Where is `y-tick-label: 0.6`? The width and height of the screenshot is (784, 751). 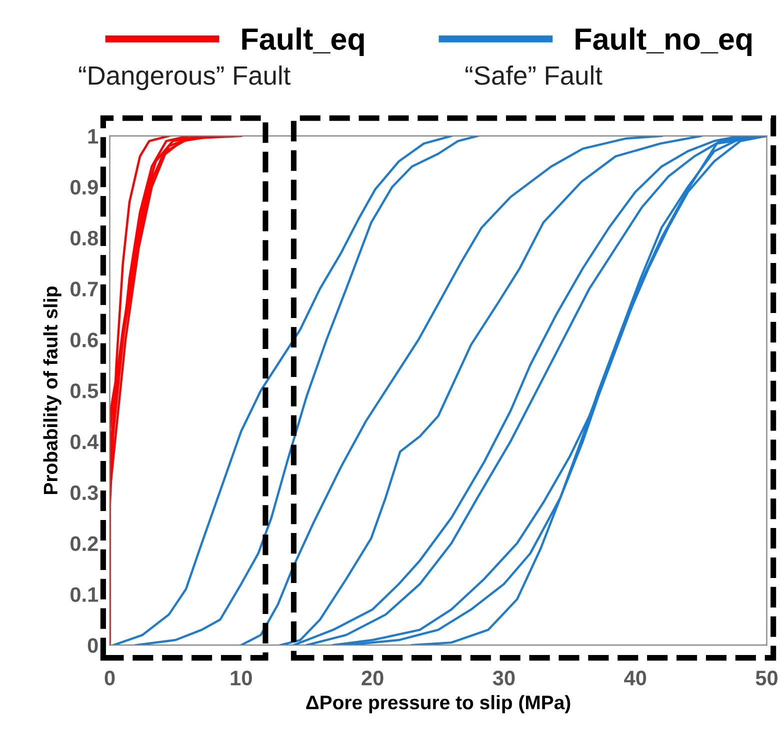 y-tick-label: 0.6 is located at coordinates (84, 340).